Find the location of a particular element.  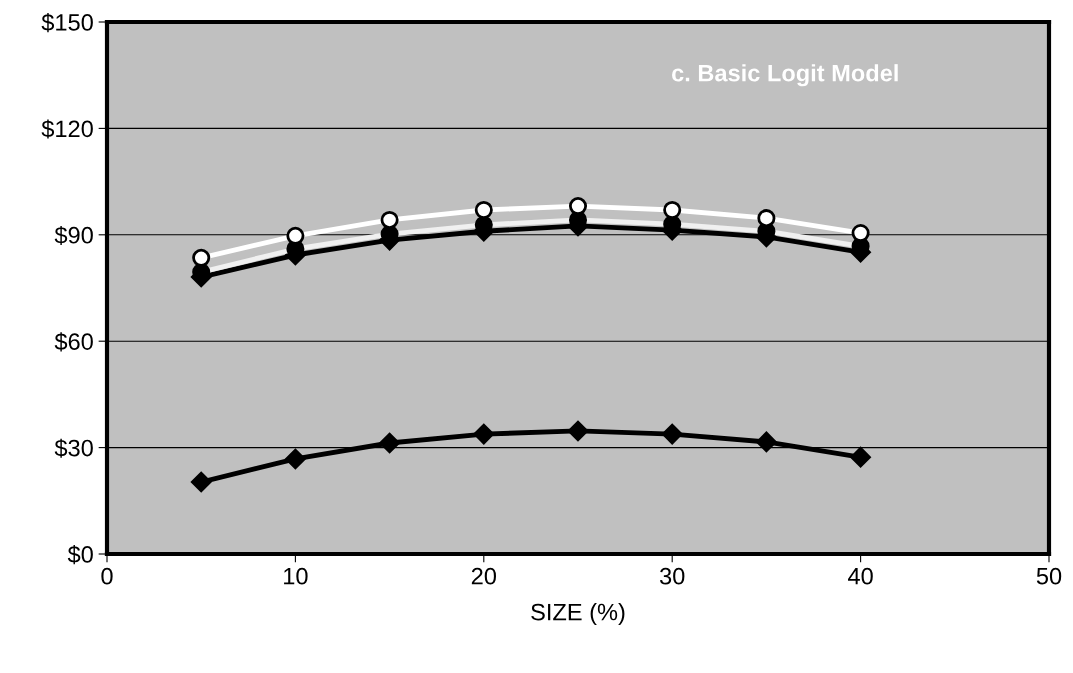

x-tick-label: 0 is located at coordinates (107, 576).